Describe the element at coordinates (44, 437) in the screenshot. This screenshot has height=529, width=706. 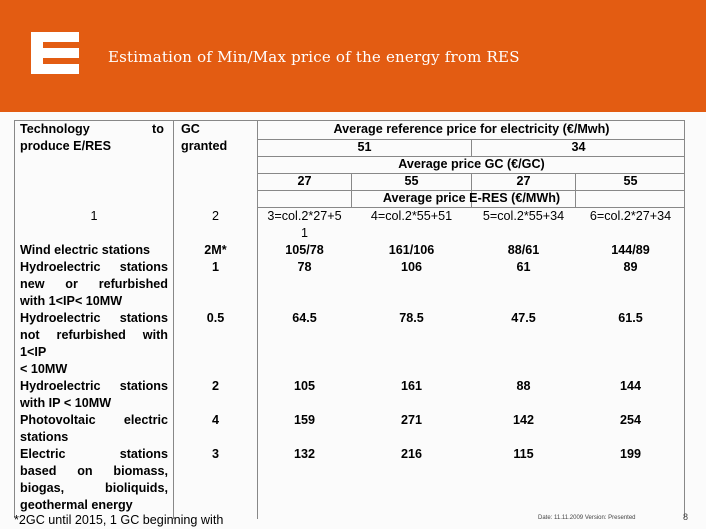
I see `row-pv-label-2: stations` at that location.